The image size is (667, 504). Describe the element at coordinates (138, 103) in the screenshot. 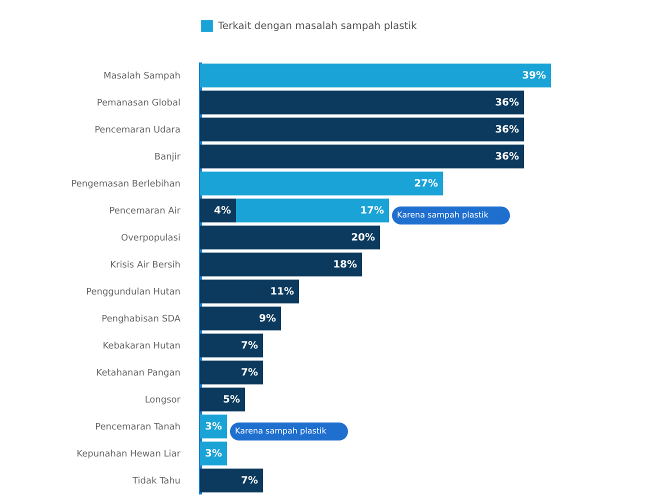

I see `y-tick-label: Pemanasan Global` at that location.